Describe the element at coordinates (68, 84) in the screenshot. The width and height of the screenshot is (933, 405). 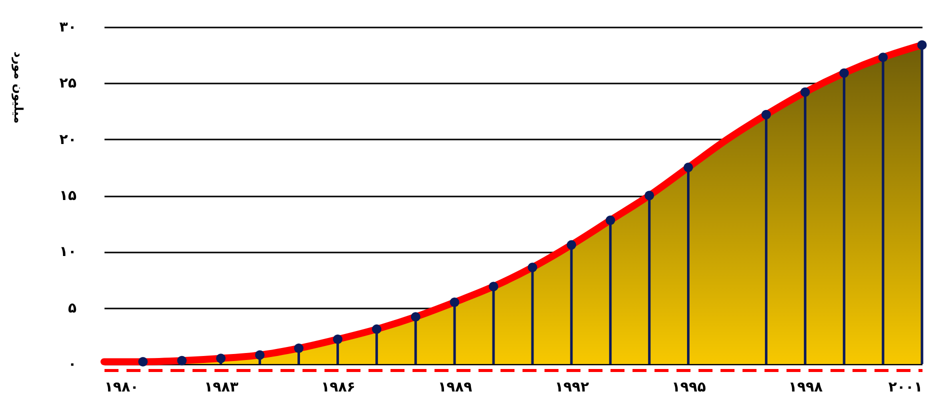
I see `y-tick-label: ۲۵` at that location.